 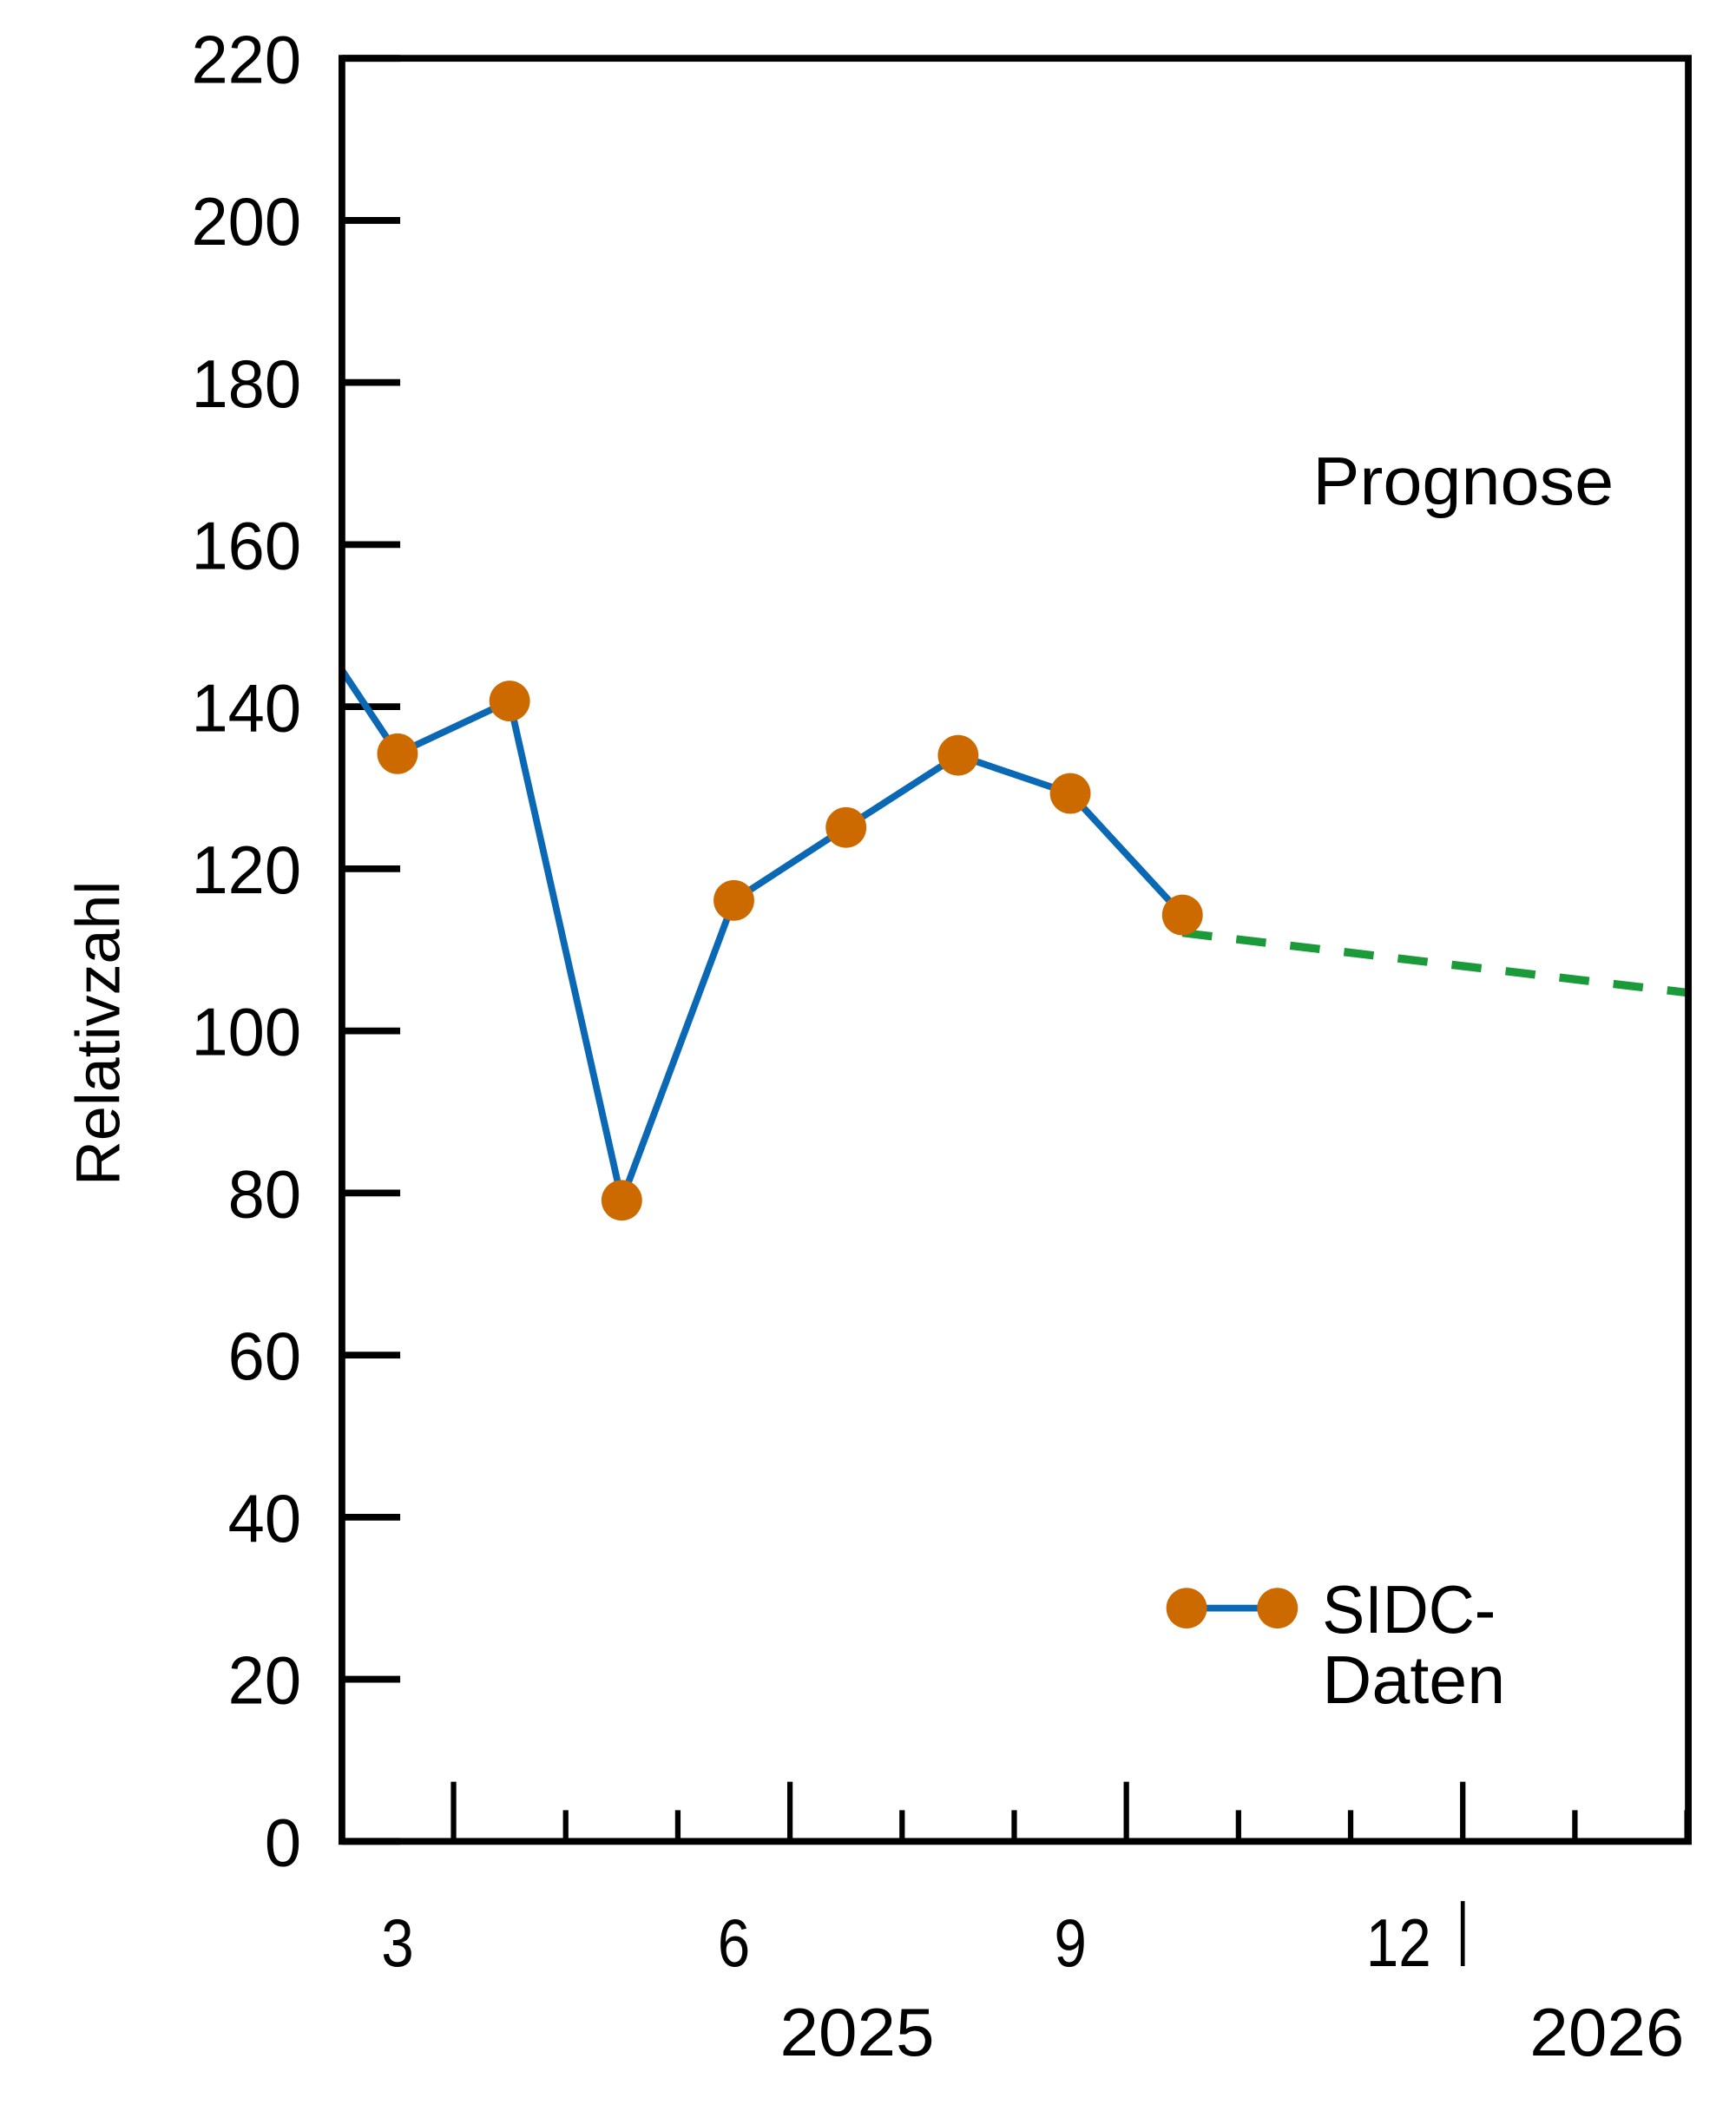 What do you see at coordinates (296, 951) in the screenshot?
I see `y-axis: 0 20 40 60 80 100 120 140 160 180 200 220` at bounding box center [296, 951].